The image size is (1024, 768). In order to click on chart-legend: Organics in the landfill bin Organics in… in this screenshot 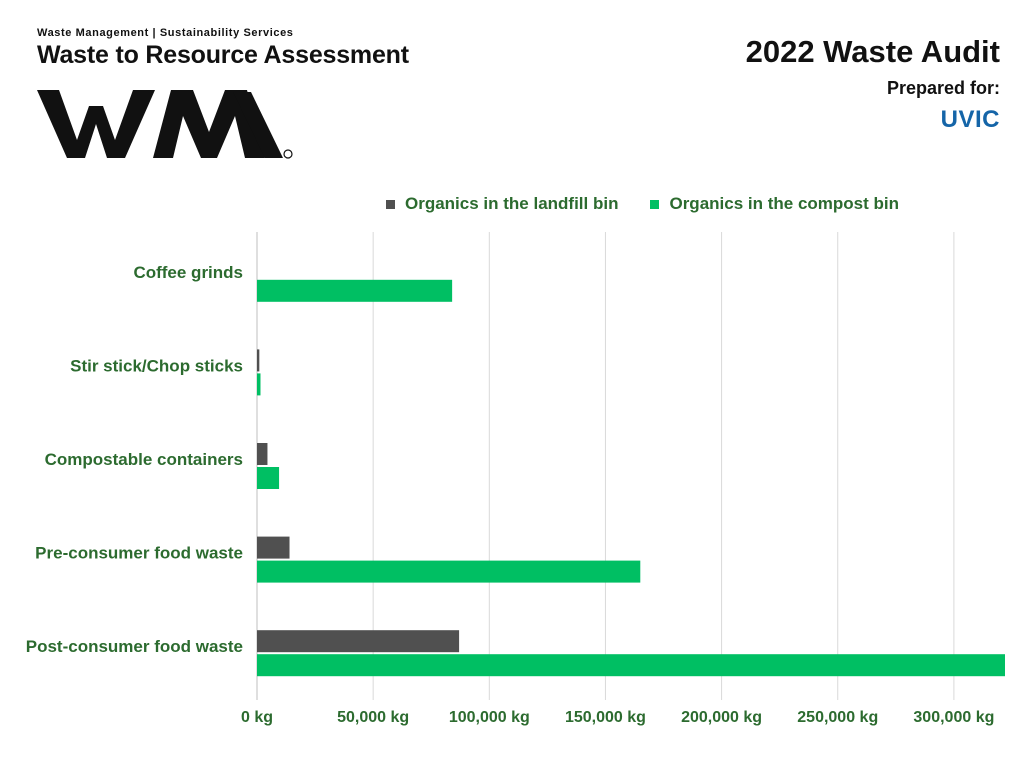, I will do `click(658, 204)`.